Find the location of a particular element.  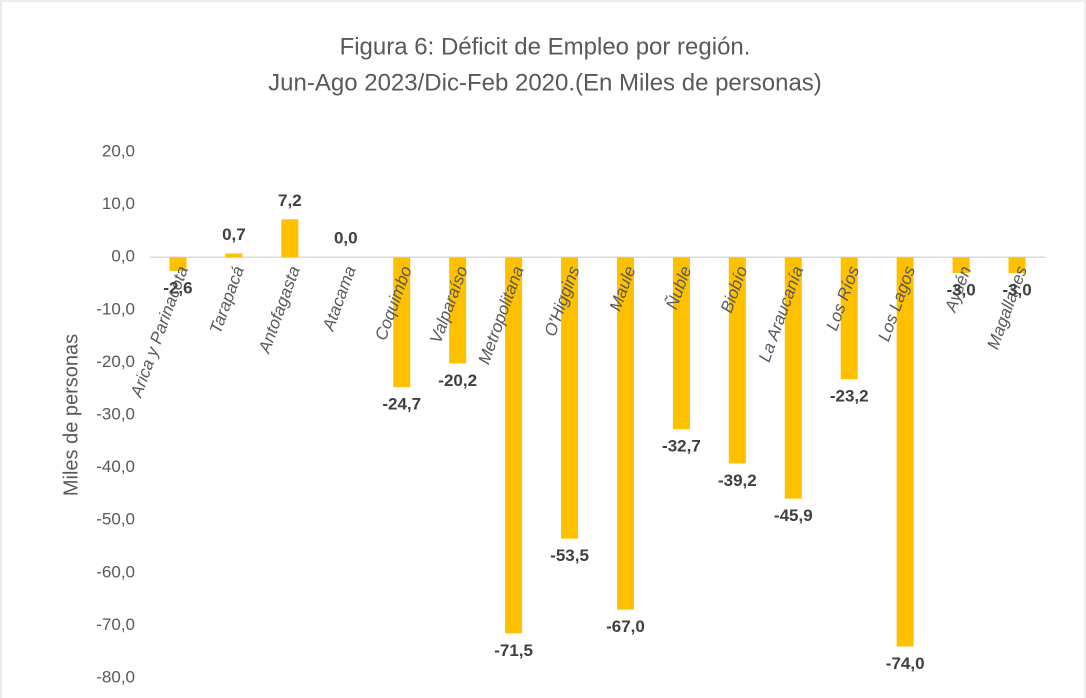

y-tick-label: 10,0 is located at coordinates (118, 203).